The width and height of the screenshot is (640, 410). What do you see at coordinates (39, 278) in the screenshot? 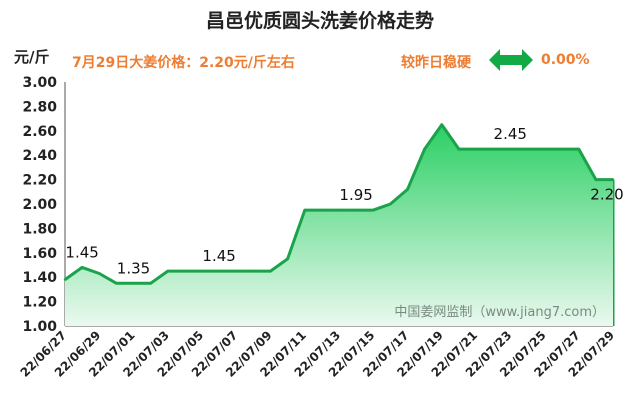
I see `y-tick-label: 1.40` at bounding box center [39, 278].